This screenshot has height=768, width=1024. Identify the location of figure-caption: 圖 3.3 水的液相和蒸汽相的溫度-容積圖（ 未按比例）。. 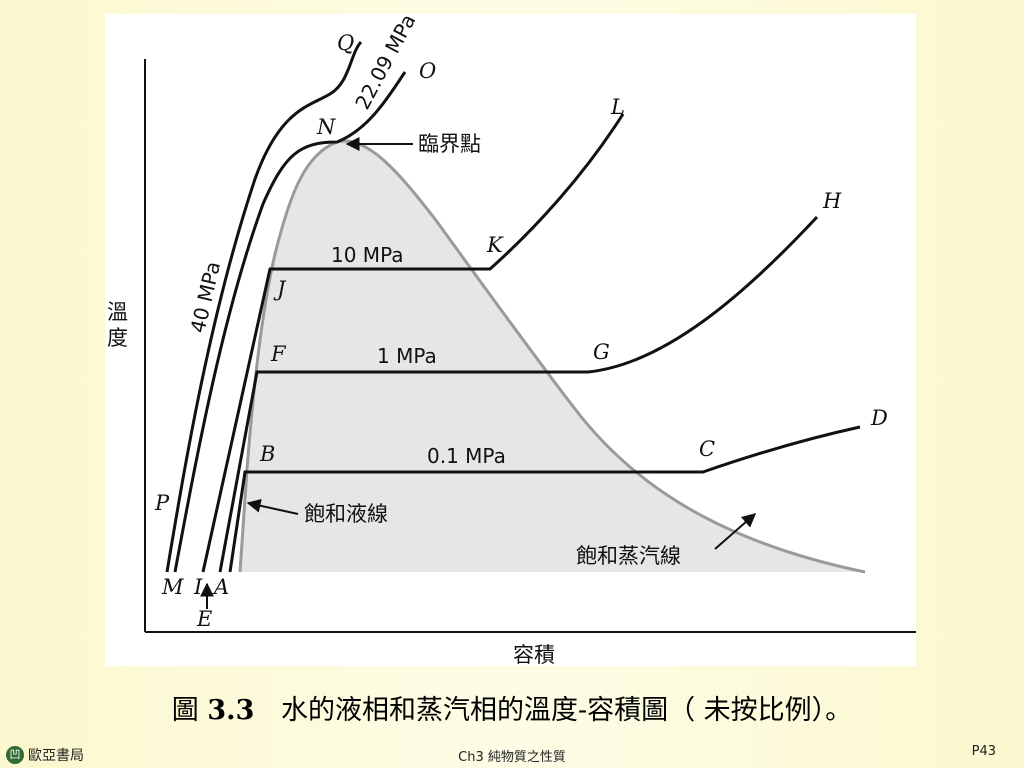
(512, 707).